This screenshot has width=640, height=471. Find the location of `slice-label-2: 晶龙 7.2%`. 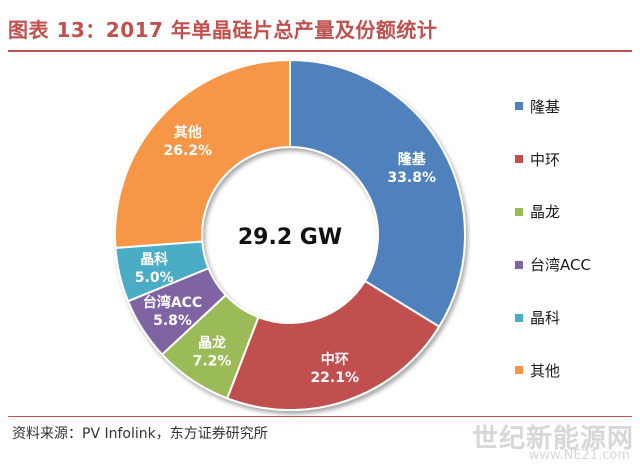

slice-label-2: 晶龙 7.2% is located at coordinates (212, 352).